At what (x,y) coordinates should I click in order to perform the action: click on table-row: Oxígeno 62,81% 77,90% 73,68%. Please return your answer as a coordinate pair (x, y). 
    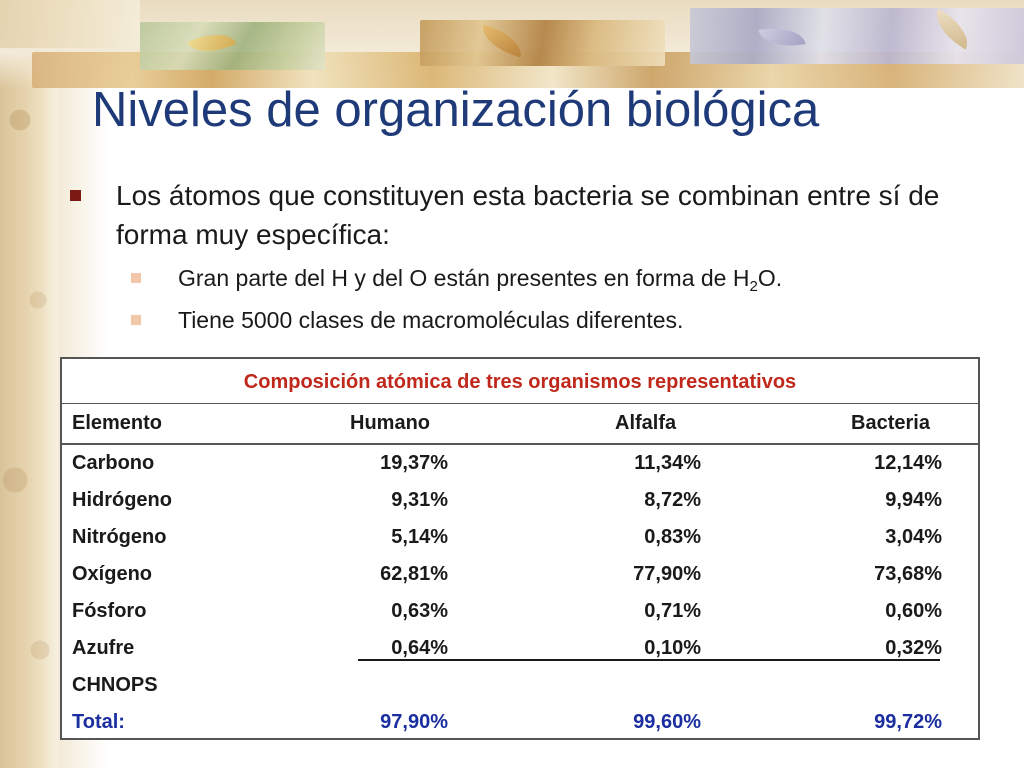
    Looking at the image, I should click on (520, 581).